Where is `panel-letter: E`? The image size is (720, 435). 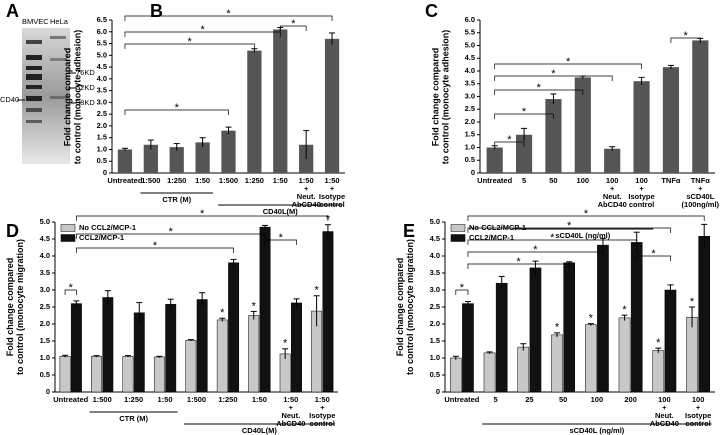 panel-letter: E is located at coordinates (409, 231).